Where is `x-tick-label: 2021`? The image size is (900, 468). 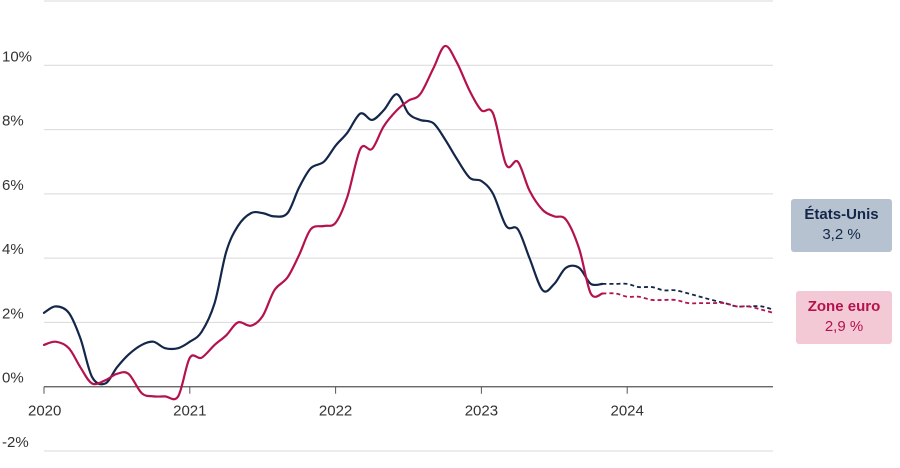 x-tick-label: 2021 is located at coordinates (189, 411).